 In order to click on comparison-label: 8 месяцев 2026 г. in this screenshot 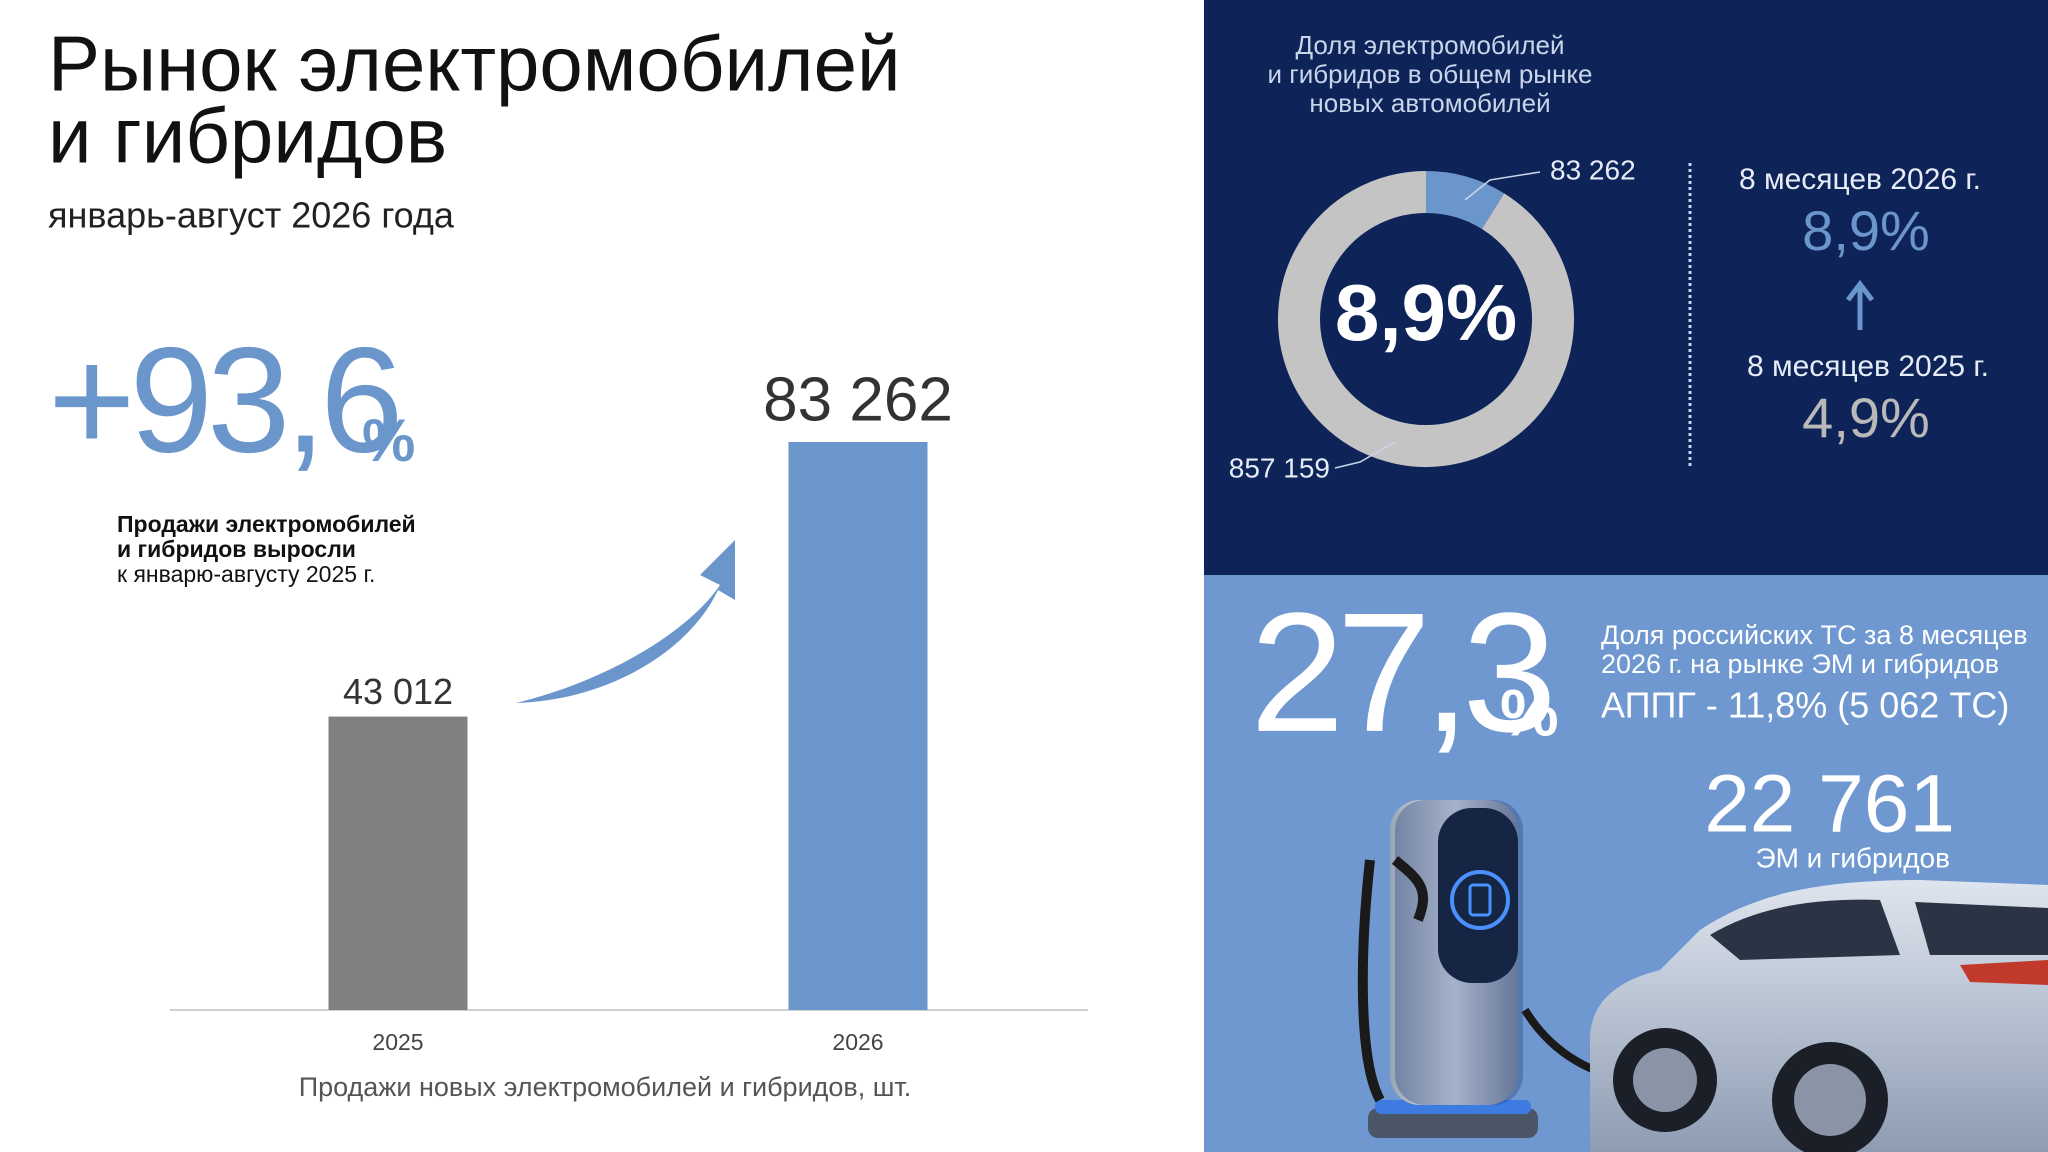, I will do `click(1860, 179)`.